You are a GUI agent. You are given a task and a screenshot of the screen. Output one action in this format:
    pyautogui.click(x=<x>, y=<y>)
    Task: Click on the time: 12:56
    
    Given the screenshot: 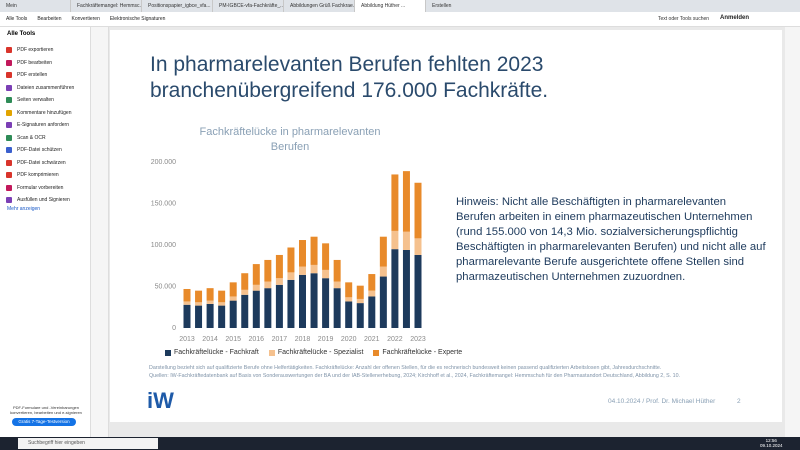 What is the action you would take?
    pyautogui.click(x=771, y=440)
    